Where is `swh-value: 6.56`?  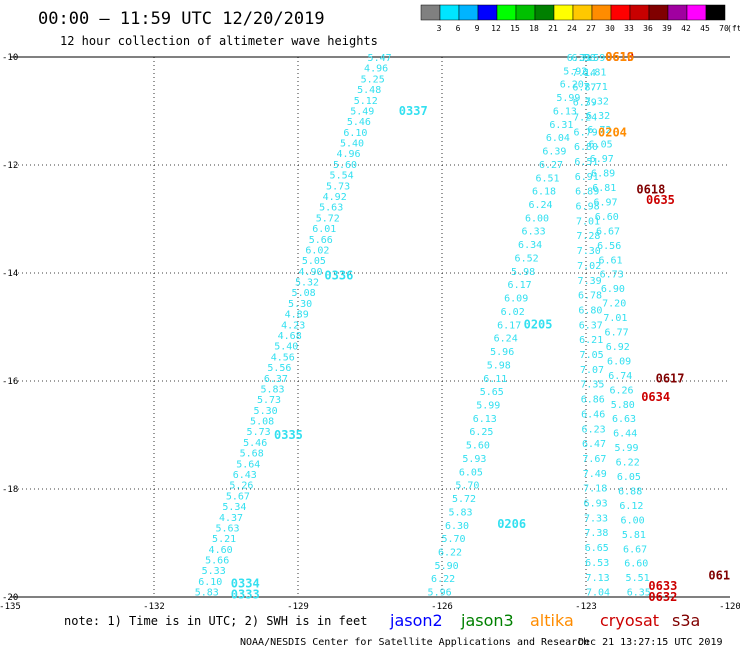 swh-value: 6.56 is located at coordinates (609, 246).